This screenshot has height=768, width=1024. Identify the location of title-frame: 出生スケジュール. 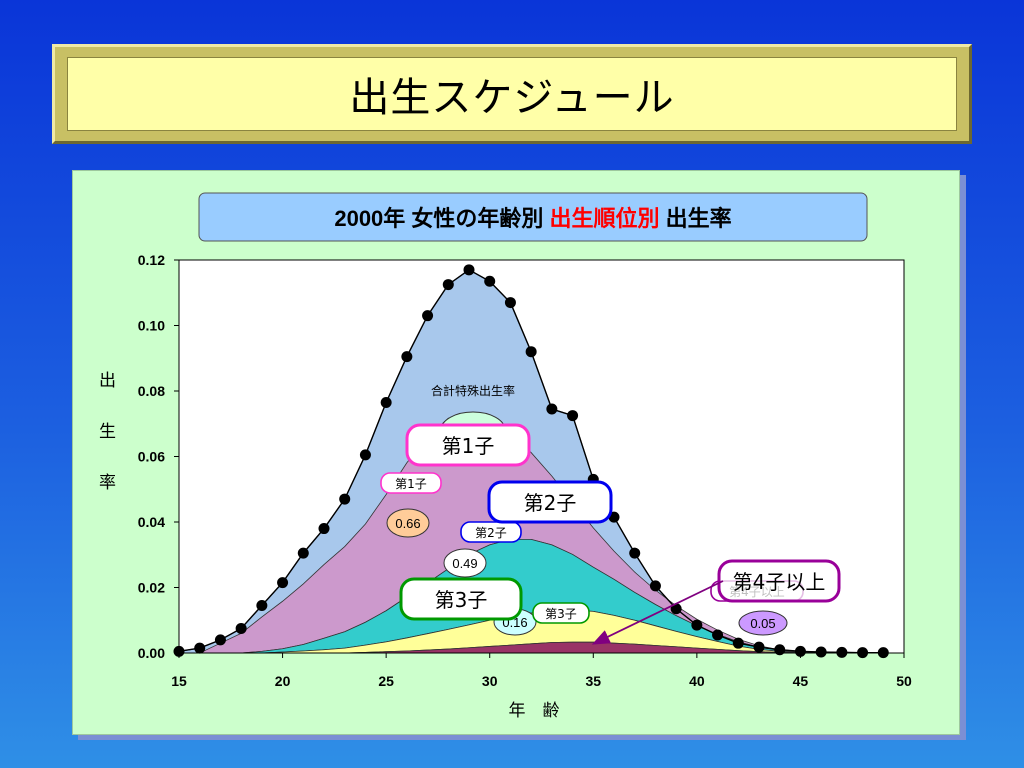
(512, 94).